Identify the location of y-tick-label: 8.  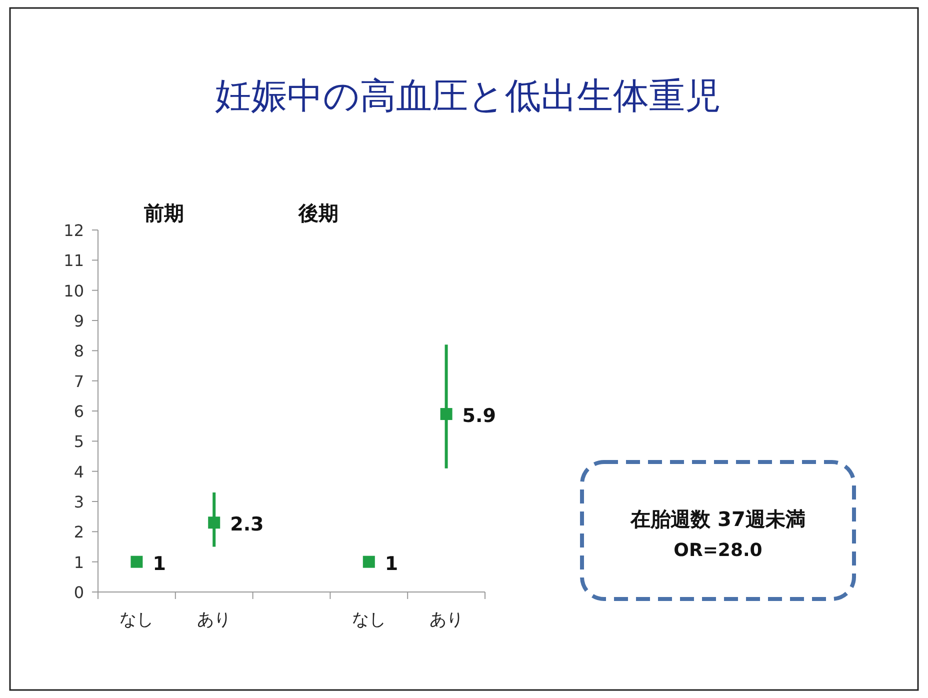
(79, 351).